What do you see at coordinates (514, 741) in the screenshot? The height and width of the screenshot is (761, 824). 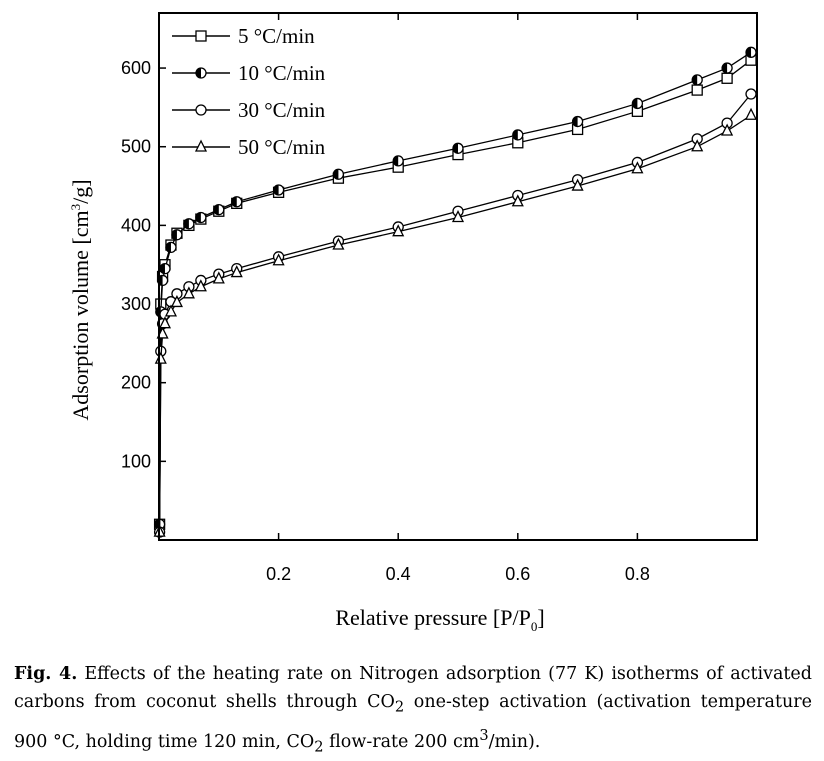 I see `caption-text-4: /min).` at bounding box center [514, 741].